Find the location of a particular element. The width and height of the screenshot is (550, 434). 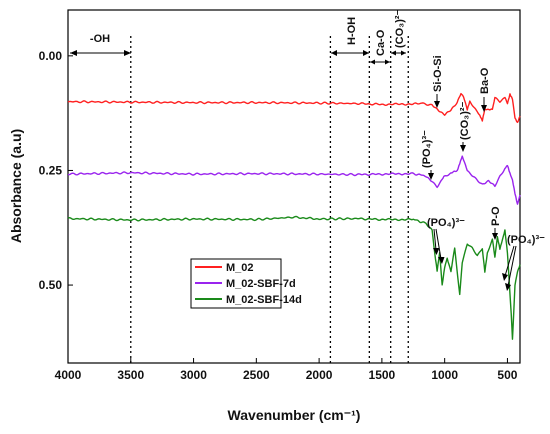

bao-label: Ba-O is located at coordinates (485, 80).